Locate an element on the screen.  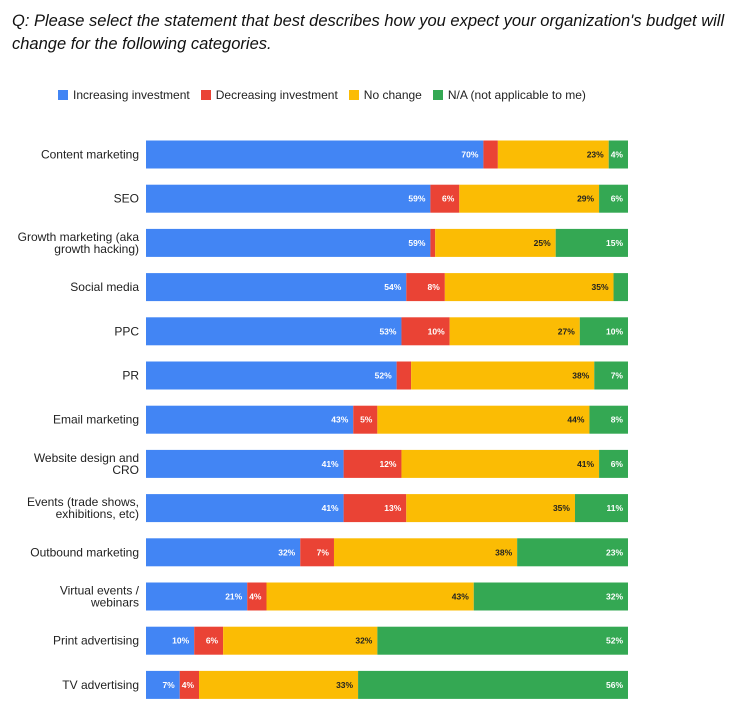
data-label-na: 56% is located at coordinates (614, 685).